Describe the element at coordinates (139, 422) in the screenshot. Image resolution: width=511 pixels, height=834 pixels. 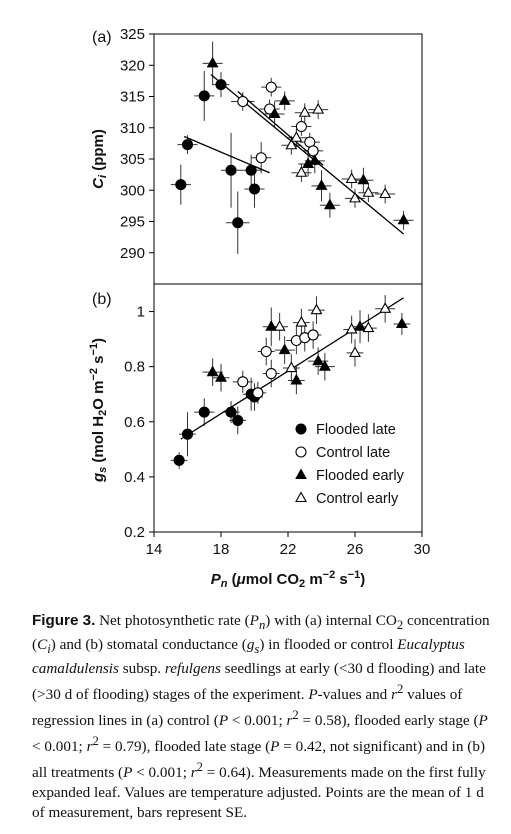
I see `panel-b-y-ticks: 0.2 0.4 0.6 0.8 1` at that location.